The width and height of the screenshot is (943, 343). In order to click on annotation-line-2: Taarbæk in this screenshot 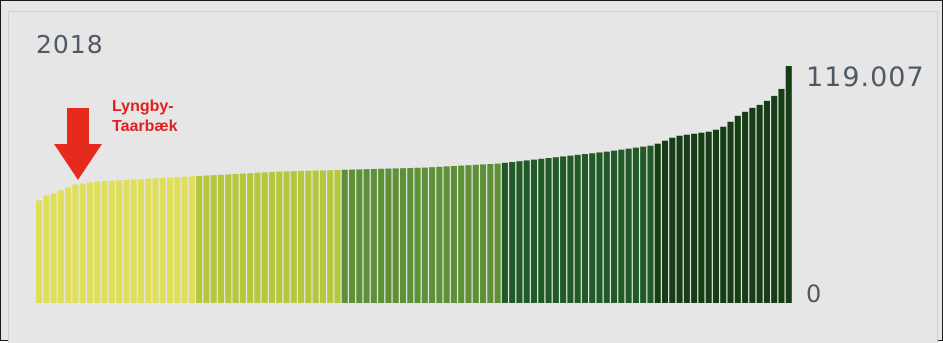, I will do `click(145, 126)`.